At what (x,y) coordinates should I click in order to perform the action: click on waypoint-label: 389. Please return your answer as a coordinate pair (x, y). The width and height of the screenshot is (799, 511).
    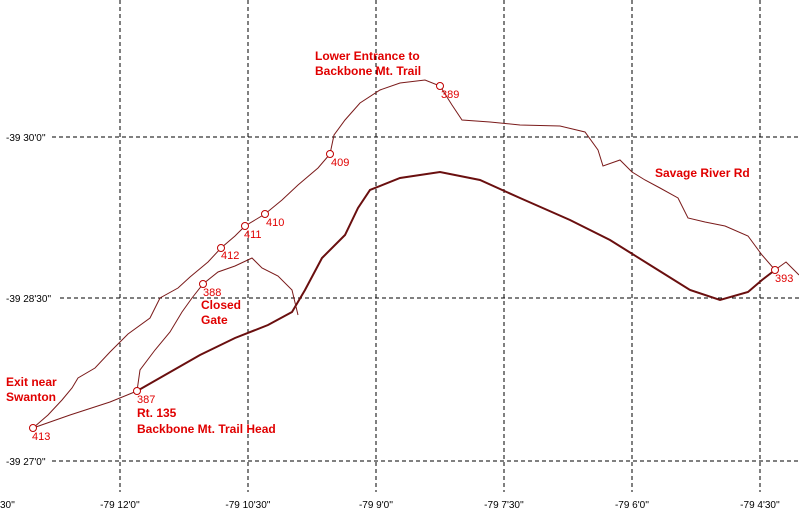
    Looking at the image, I should click on (450, 95).